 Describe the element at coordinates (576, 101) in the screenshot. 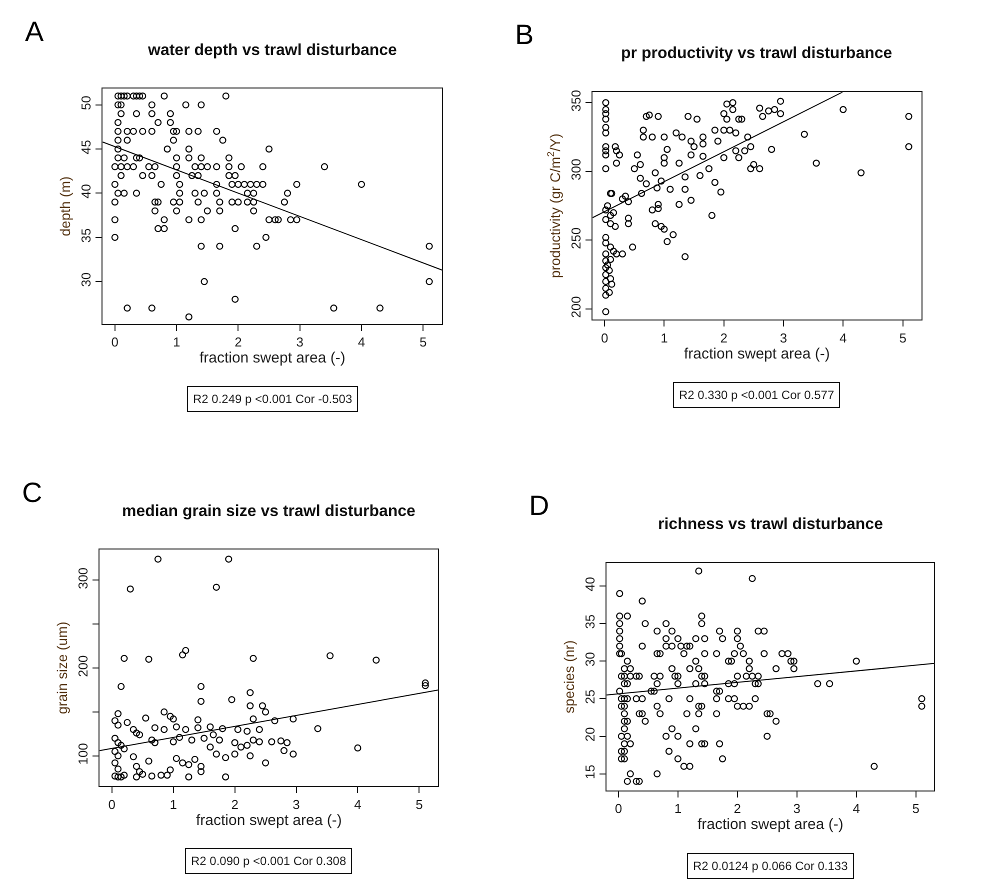

I see `y-tick-label: 350` at that location.